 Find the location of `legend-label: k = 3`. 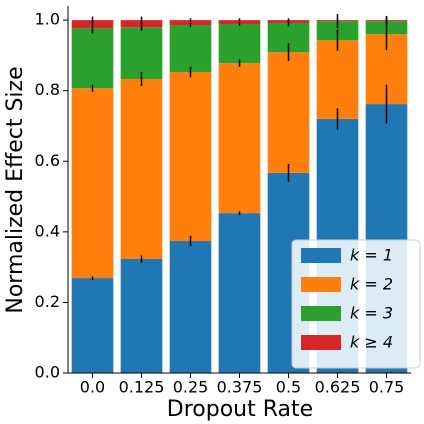

legend-label: k = 3 is located at coordinates (371, 313).